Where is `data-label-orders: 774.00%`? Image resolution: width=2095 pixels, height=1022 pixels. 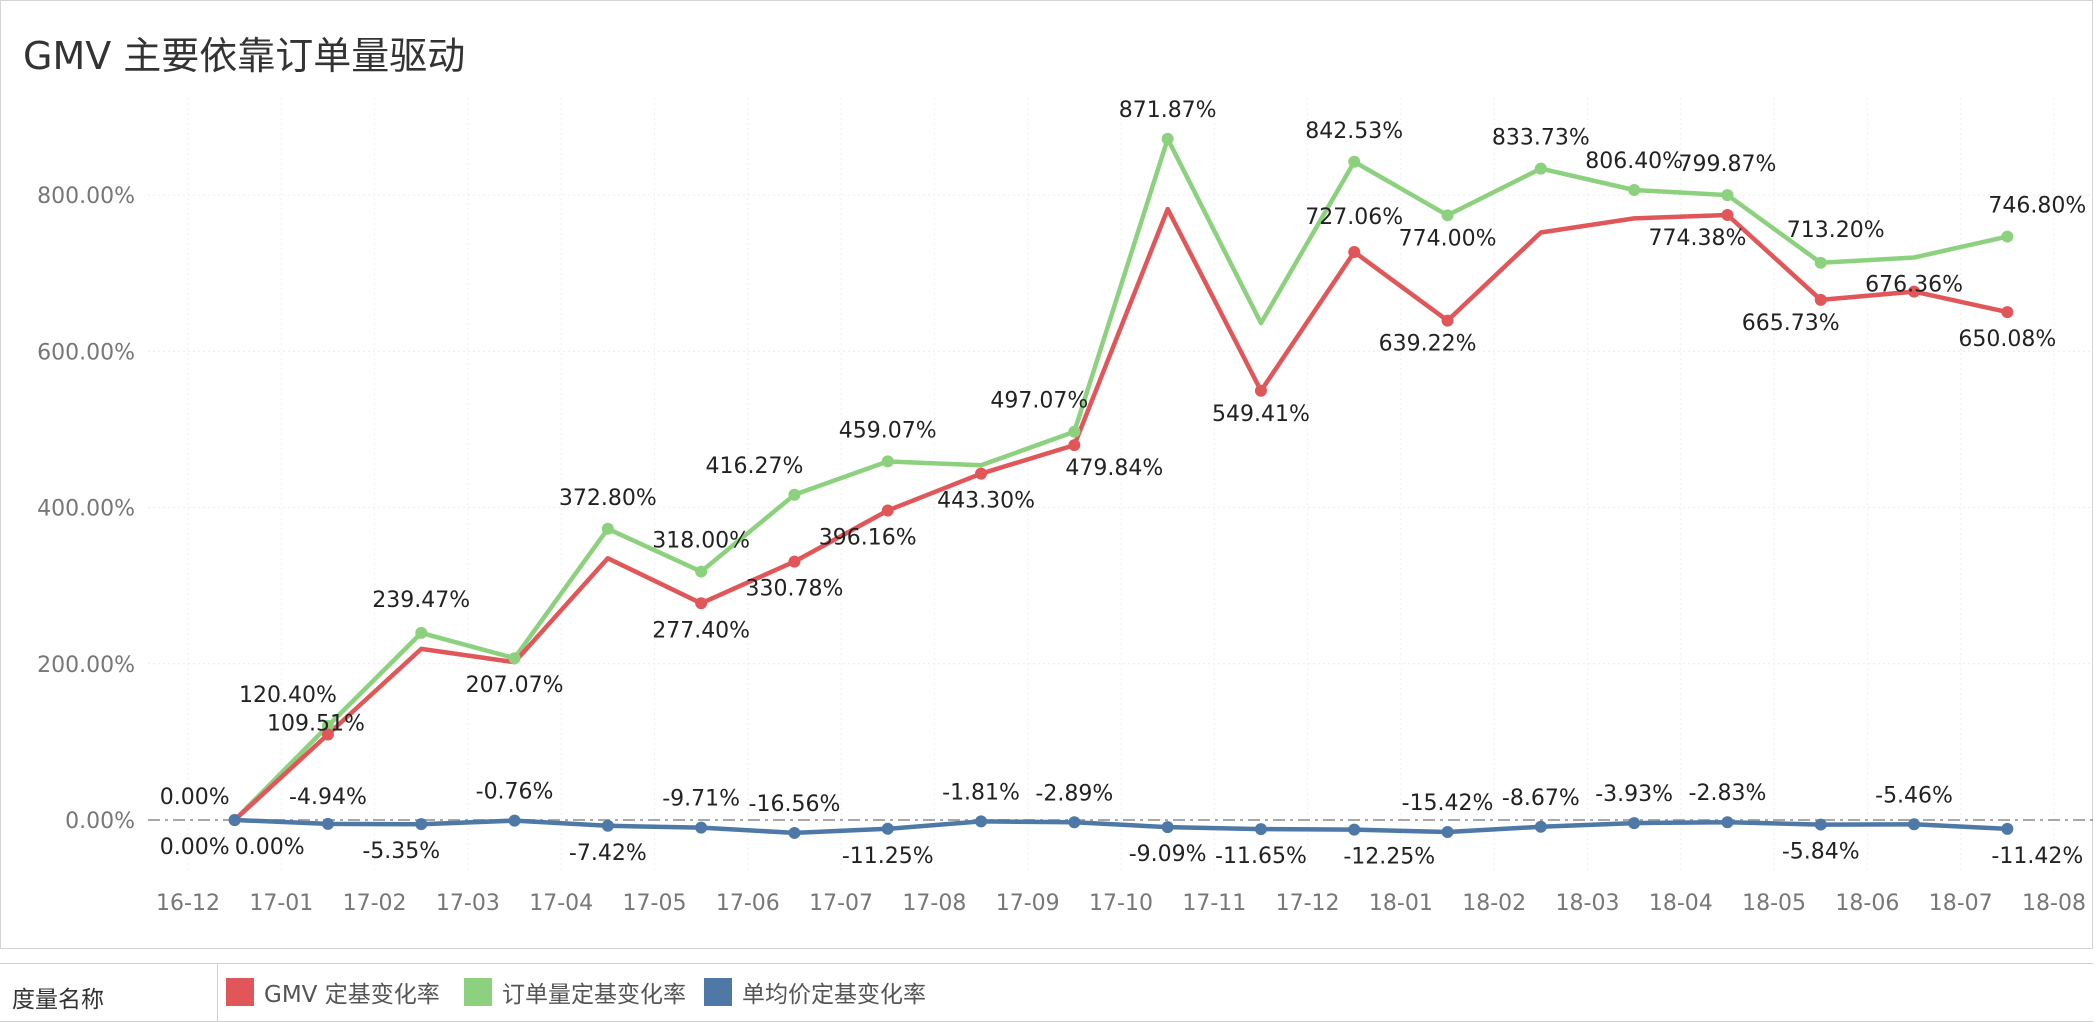
data-label-orders: 774.00% is located at coordinates (1448, 238).